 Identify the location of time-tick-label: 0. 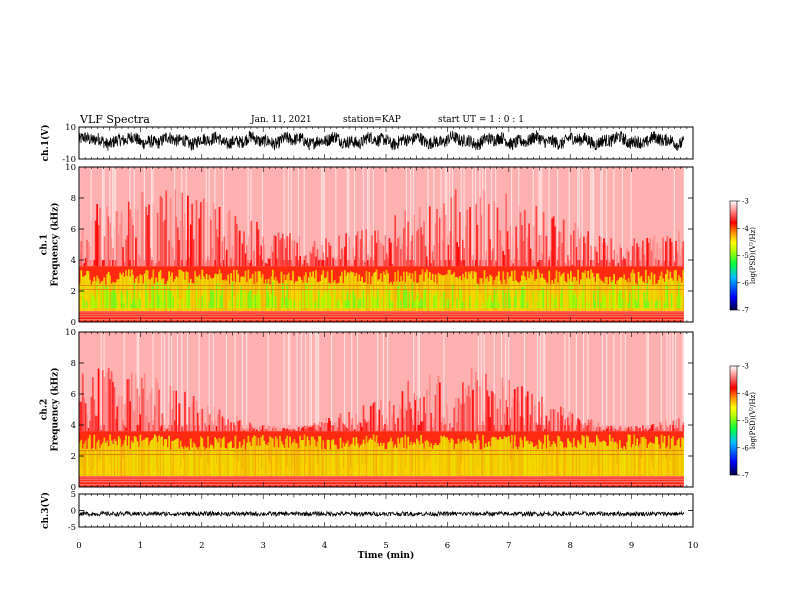
(78, 546).